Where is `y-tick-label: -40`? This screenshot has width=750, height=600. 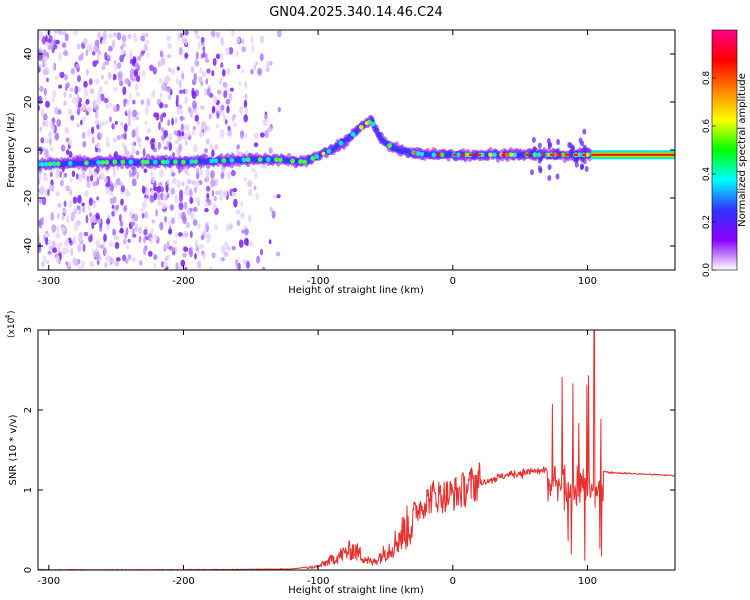 y-tick-label: -40 is located at coordinates (28, 246).